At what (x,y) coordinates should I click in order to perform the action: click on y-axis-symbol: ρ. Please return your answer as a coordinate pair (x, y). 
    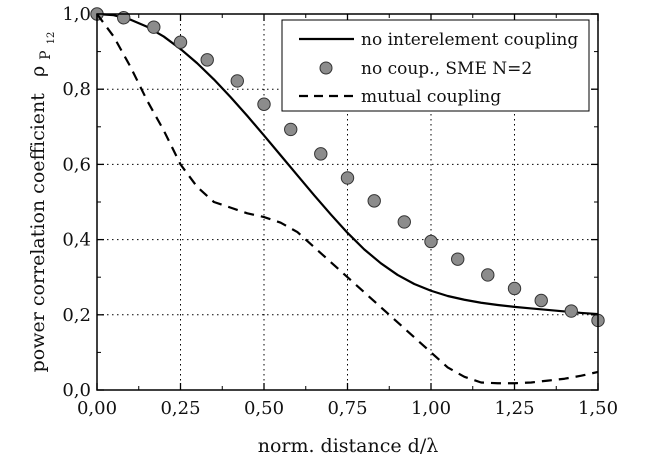
    Looking at the image, I should click on (38, 71).